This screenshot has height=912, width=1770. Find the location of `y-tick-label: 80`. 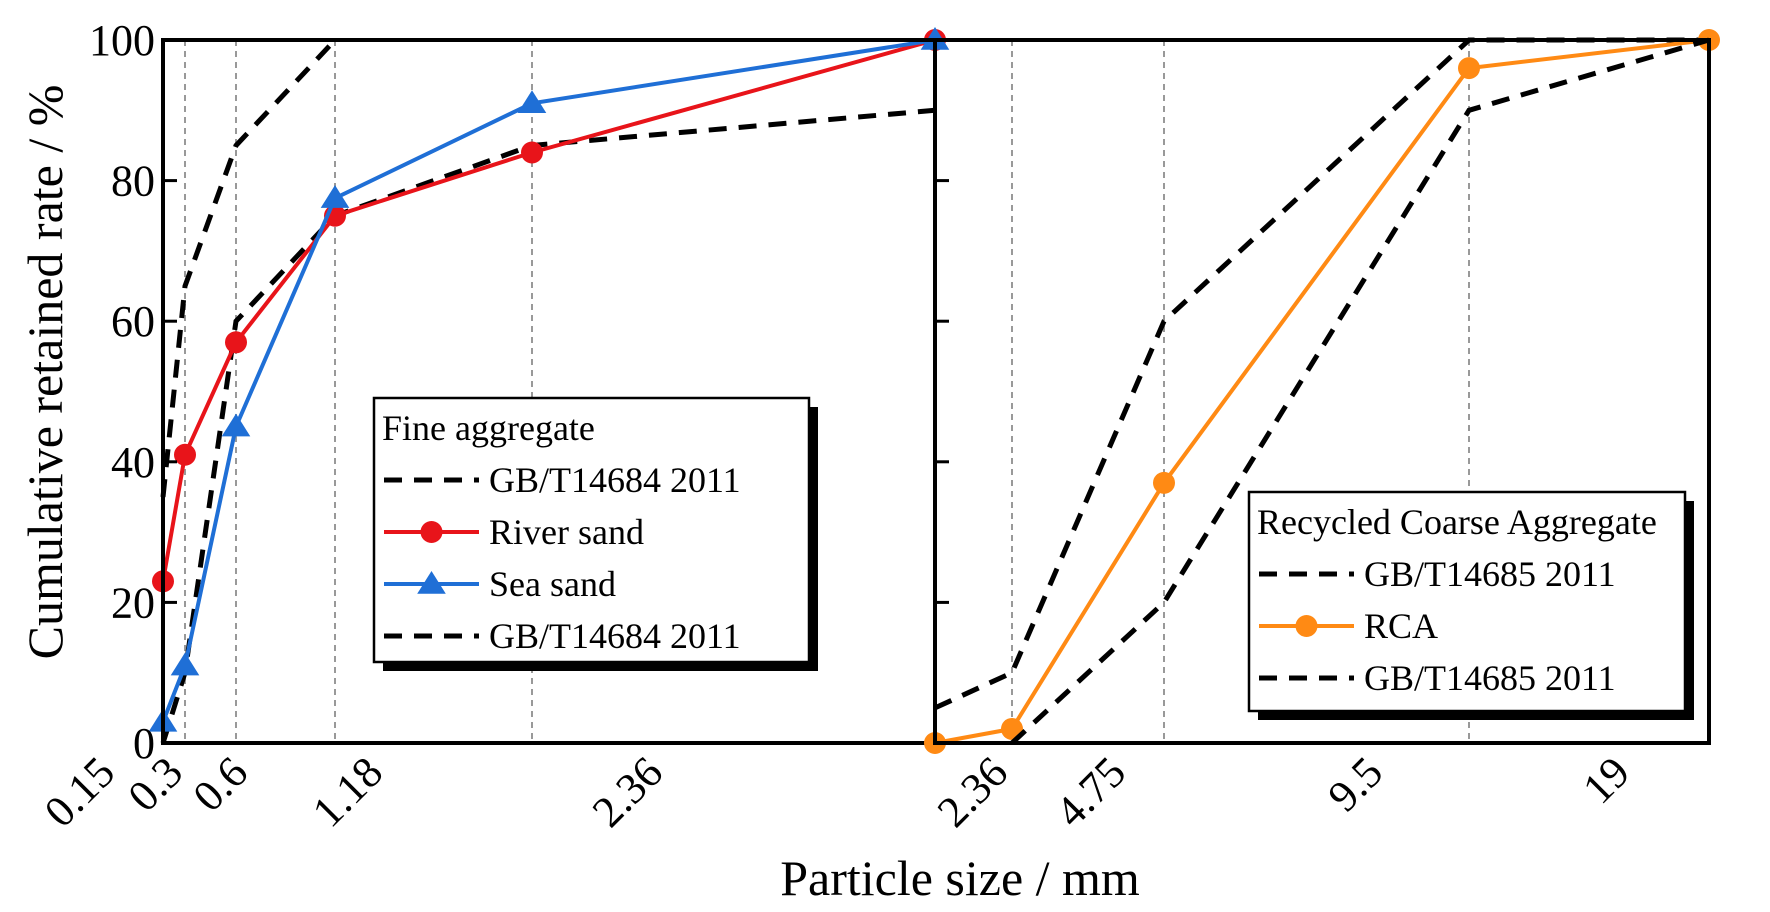

y-tick-label: 80 is located at coordinates (133, 181).